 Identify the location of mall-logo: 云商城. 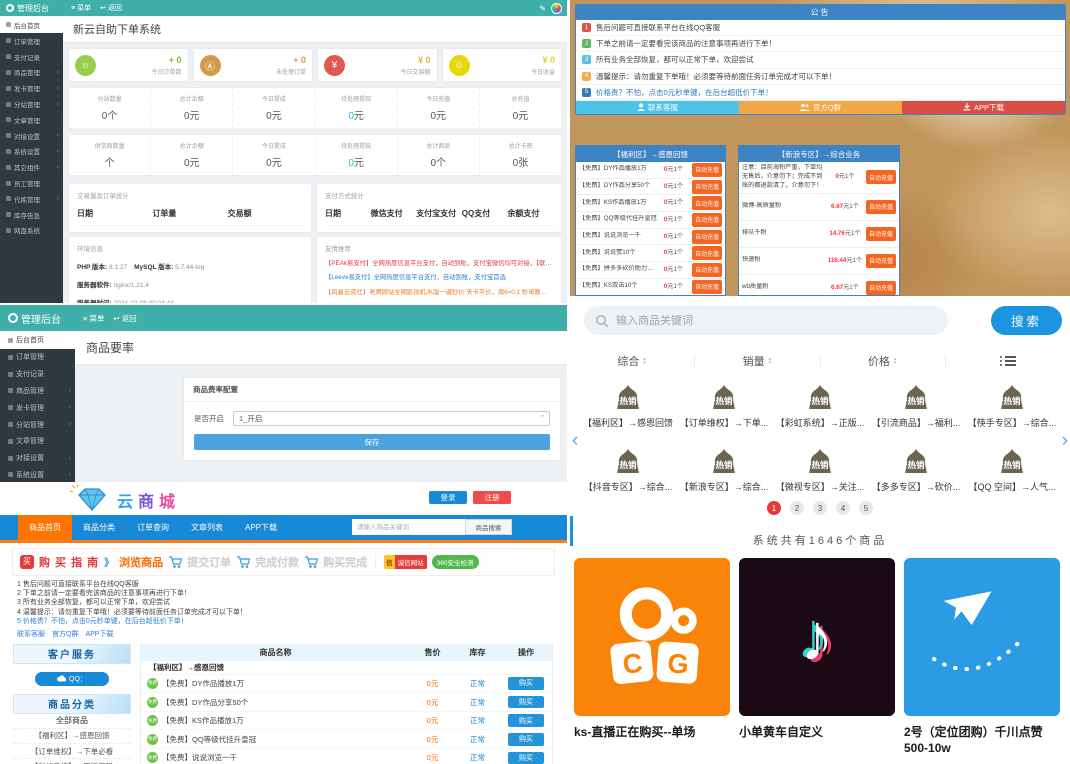
(125, 498).